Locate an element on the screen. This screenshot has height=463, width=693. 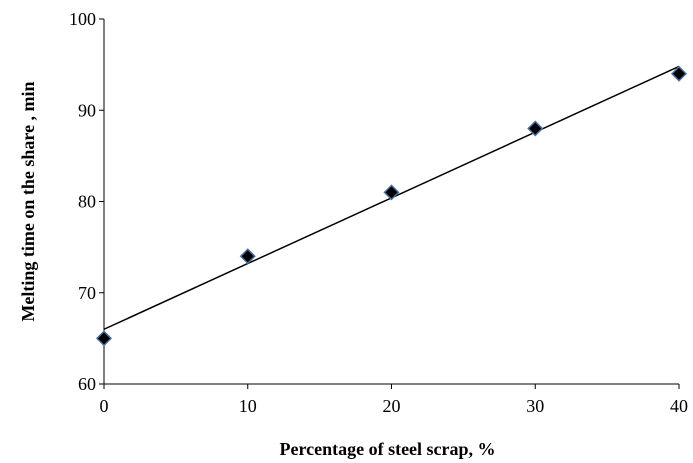
y-axis-ticks: 60 70 80 90 100 is located at coordinates (86, 201).